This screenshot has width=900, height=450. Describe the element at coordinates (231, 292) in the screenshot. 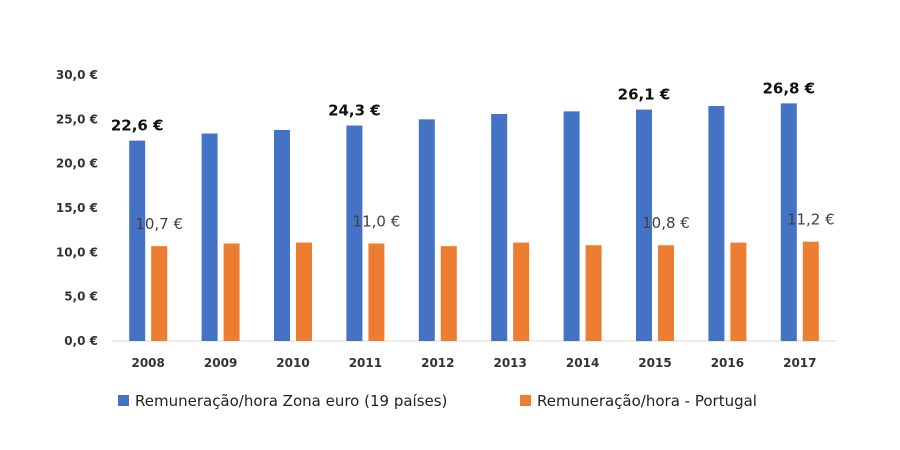

I see `bar-portugal-2009` at that location.